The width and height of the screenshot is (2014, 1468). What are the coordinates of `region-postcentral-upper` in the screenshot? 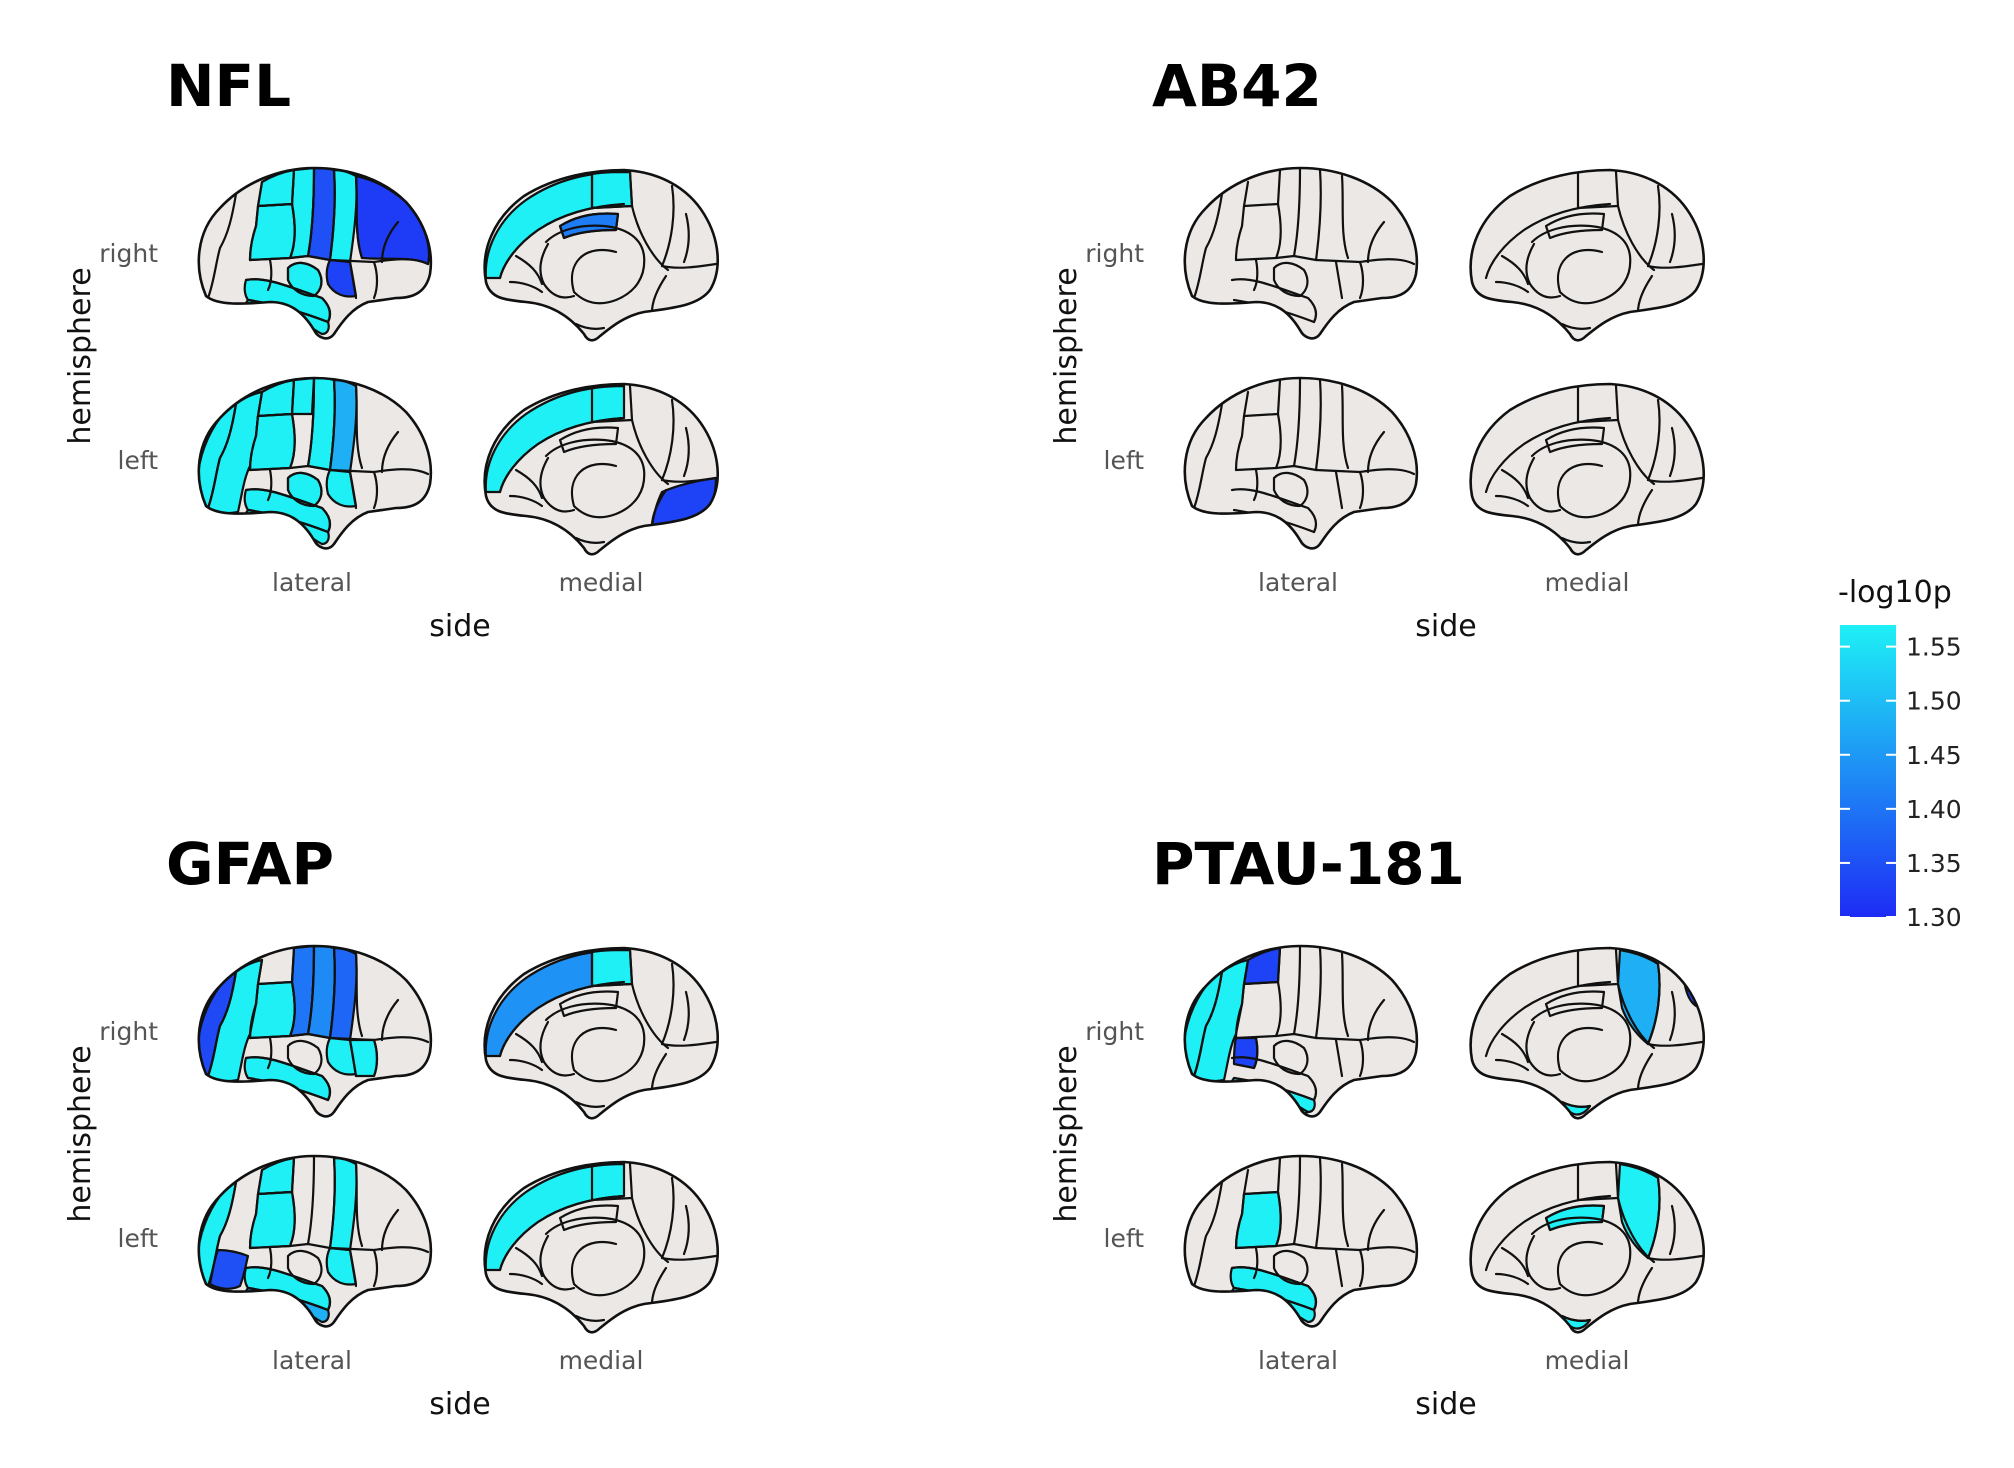 It's located at (303, 397).